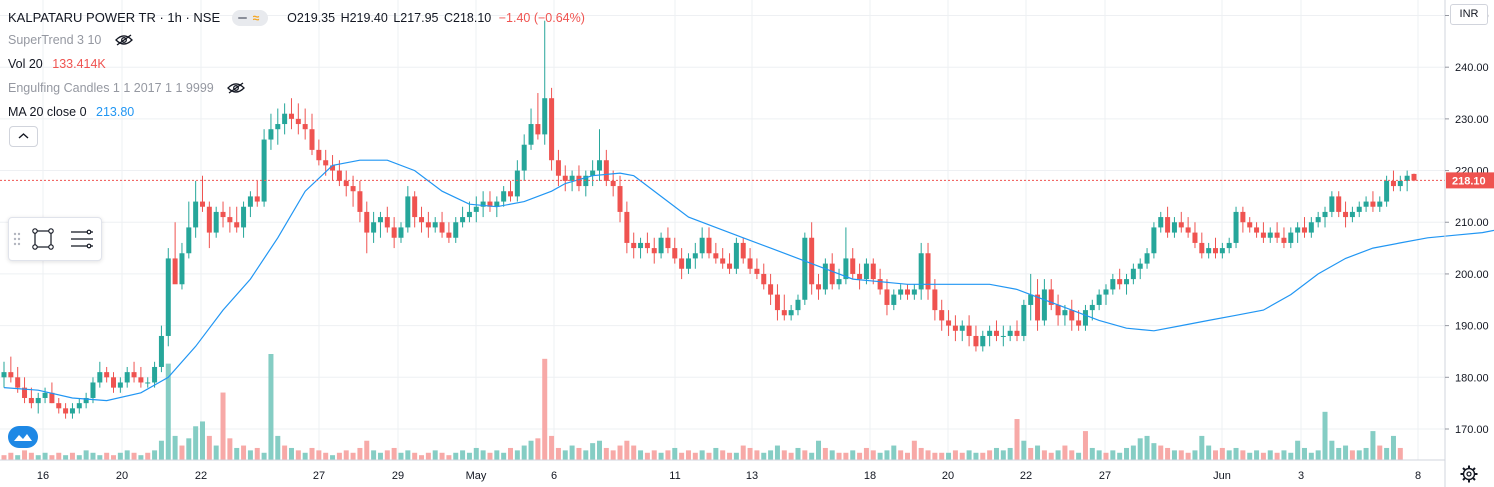  I want to click on price-tick-label: 200.00, so click(1472, 275).